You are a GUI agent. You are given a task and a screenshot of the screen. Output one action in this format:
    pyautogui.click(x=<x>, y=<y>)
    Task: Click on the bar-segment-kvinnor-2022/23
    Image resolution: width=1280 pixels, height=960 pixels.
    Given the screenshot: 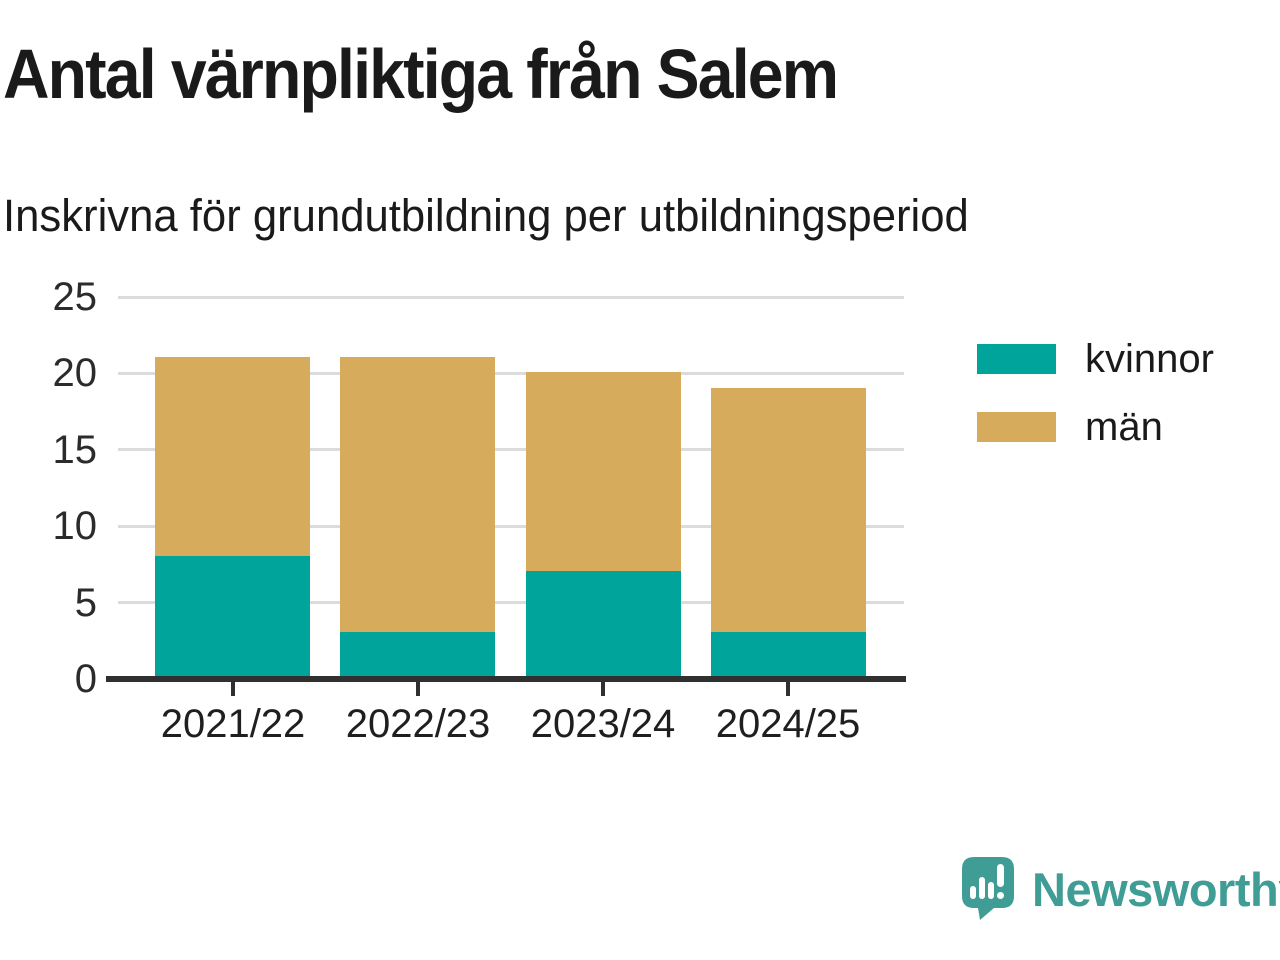 What is the action you would take?
    pyautogui.click(x=417, y=655)
    